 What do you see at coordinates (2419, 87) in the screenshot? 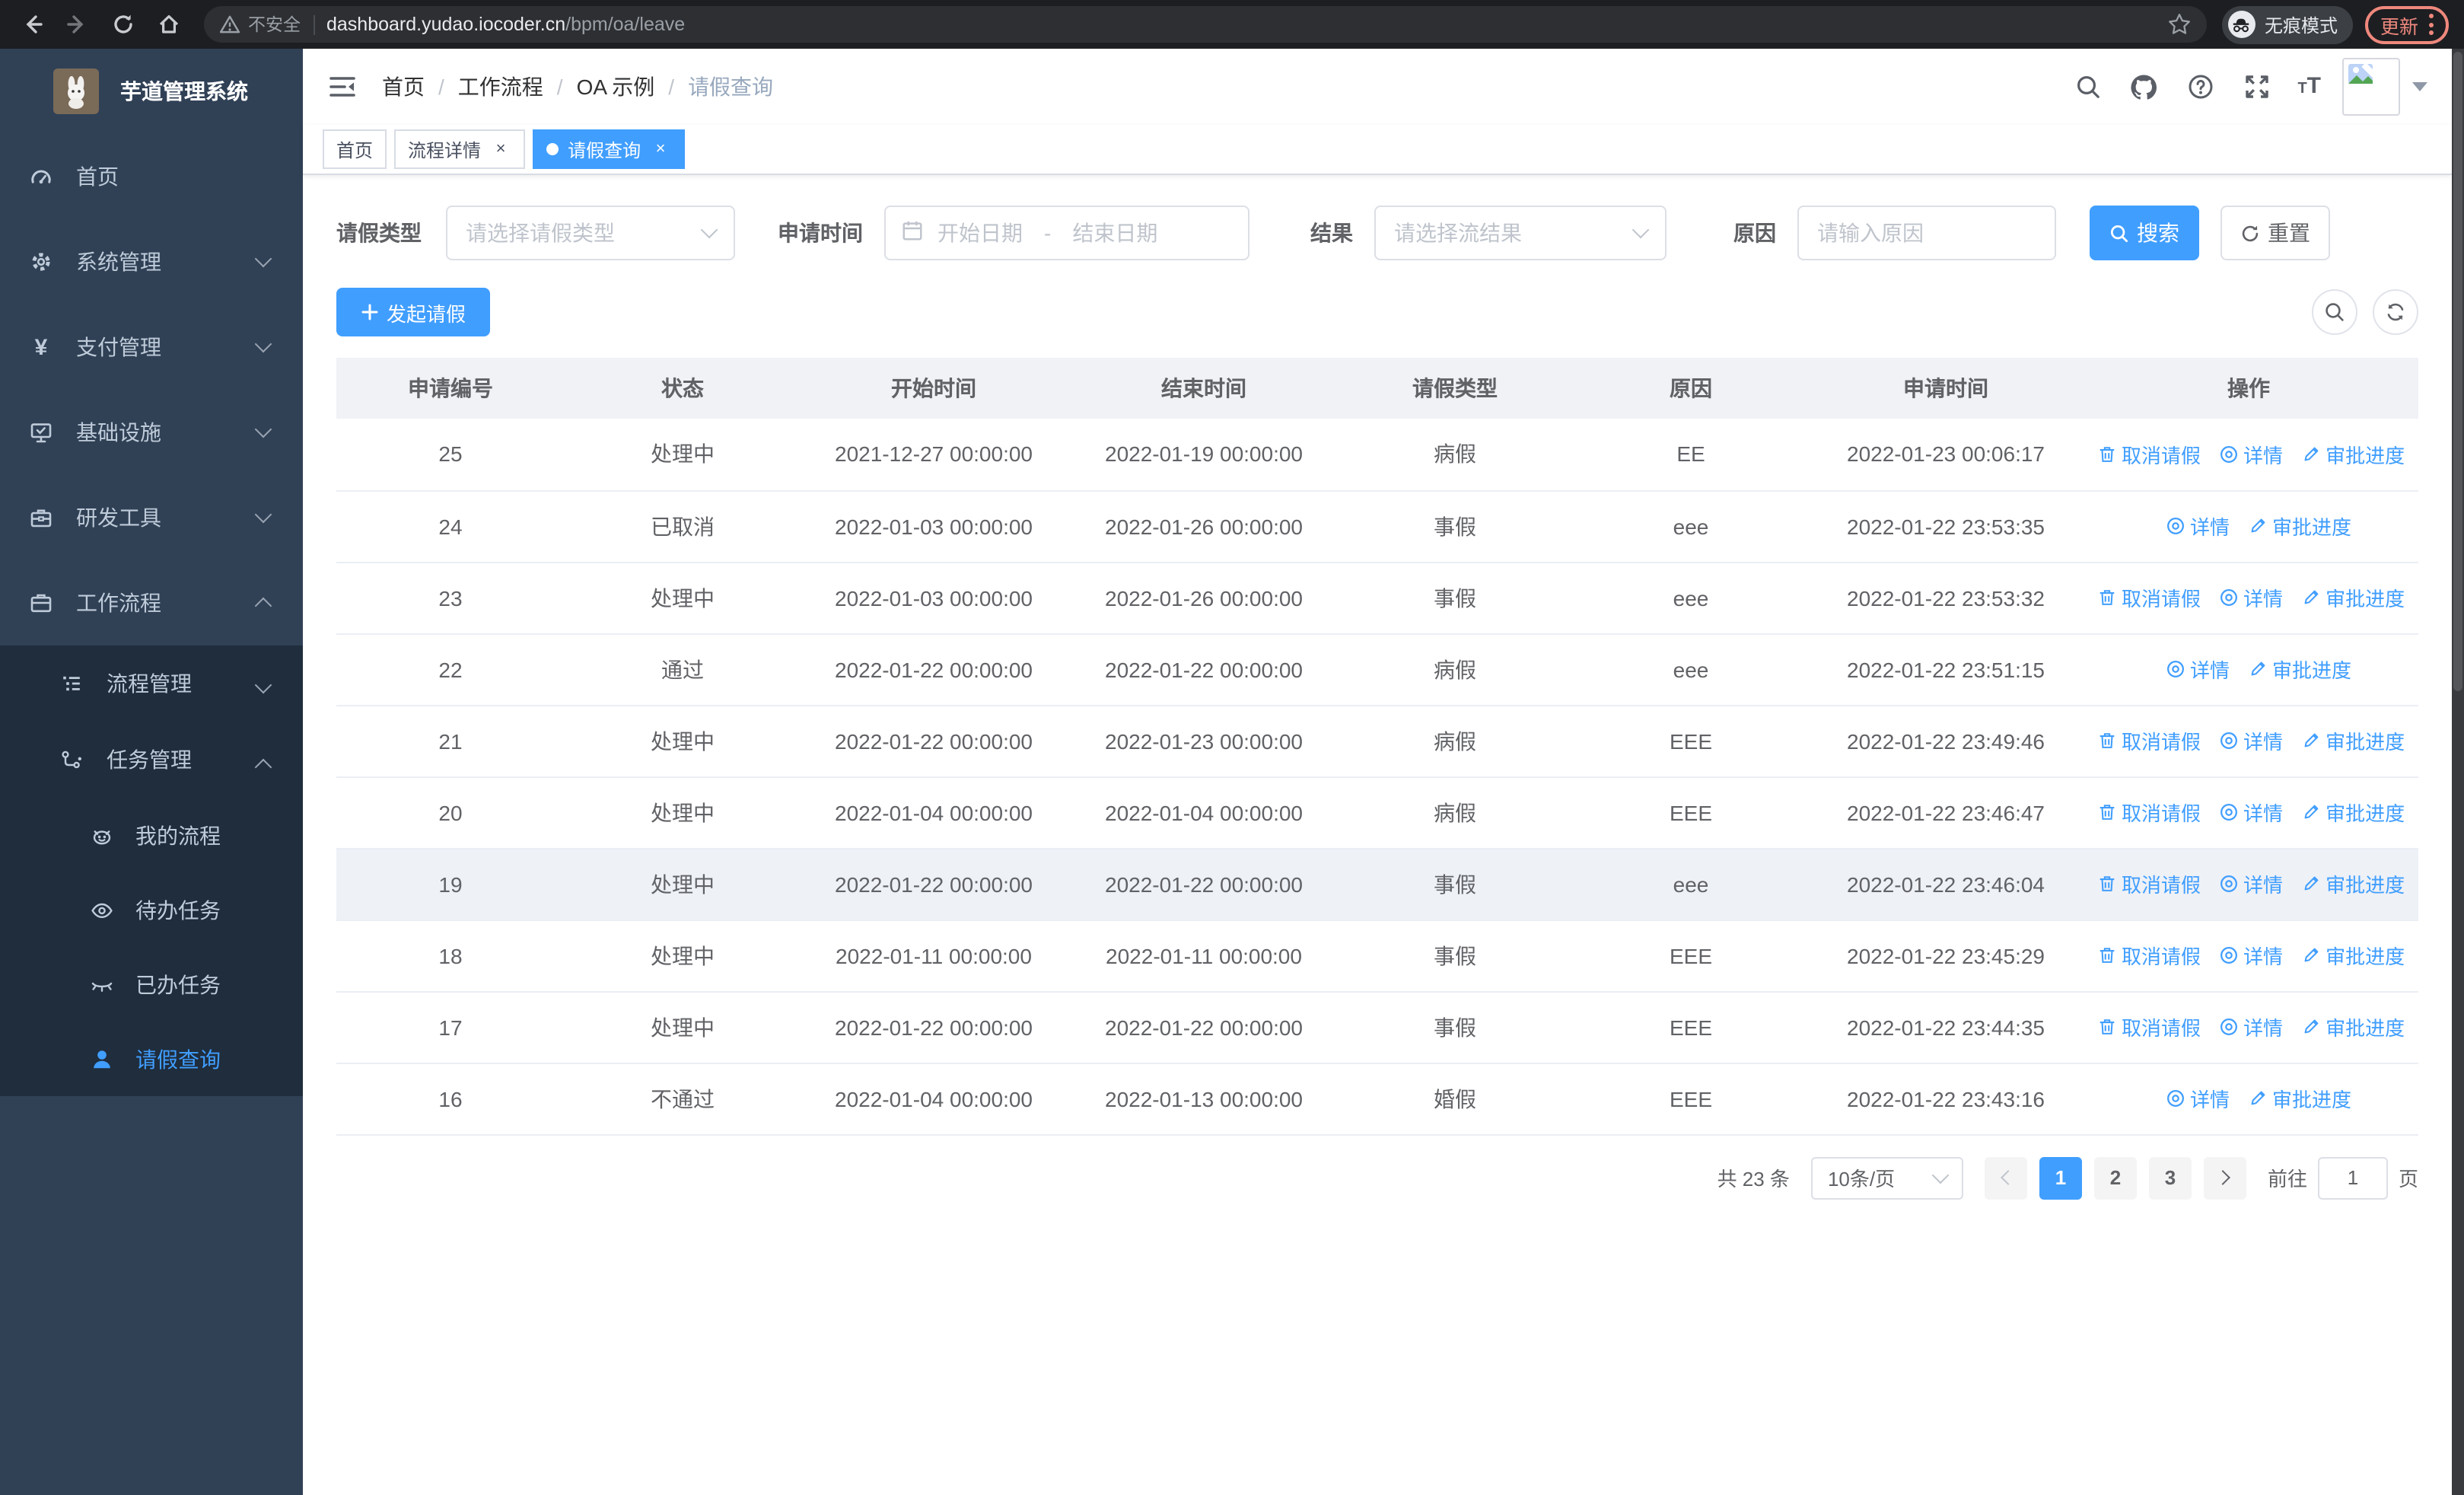
I see `avatar-caret-icon` at bounding box center [2419, 87].